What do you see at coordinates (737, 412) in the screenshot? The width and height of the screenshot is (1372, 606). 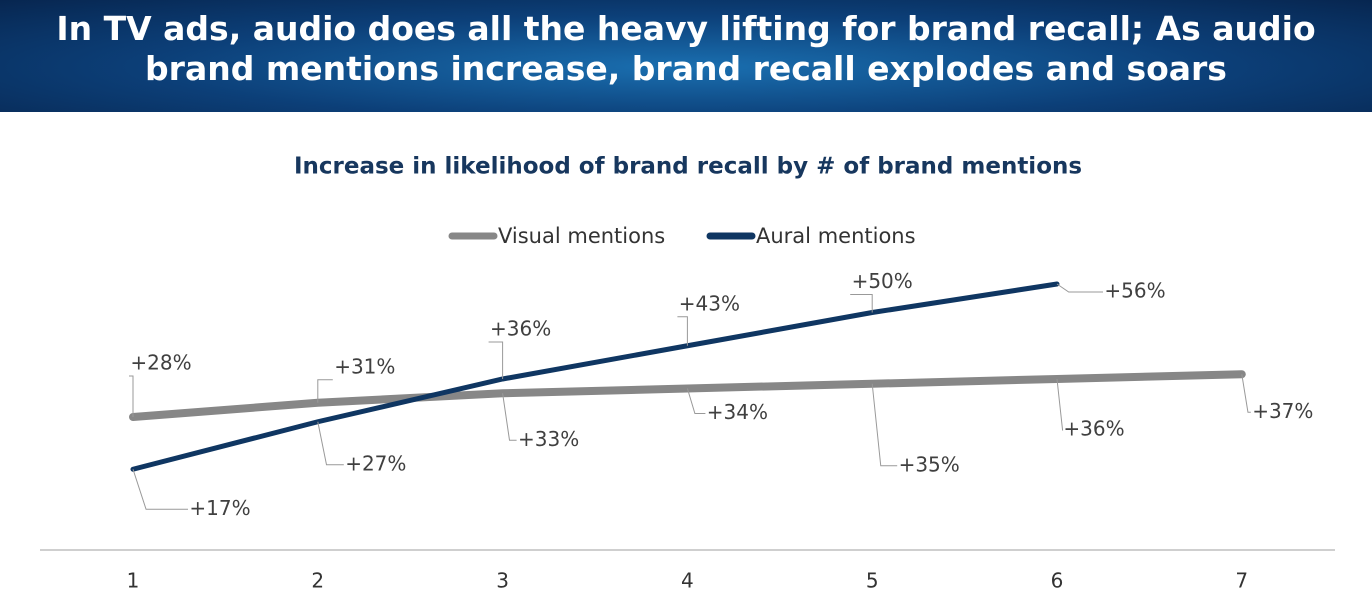 I see `data-label: +34%` at bounding box center [737, 412].